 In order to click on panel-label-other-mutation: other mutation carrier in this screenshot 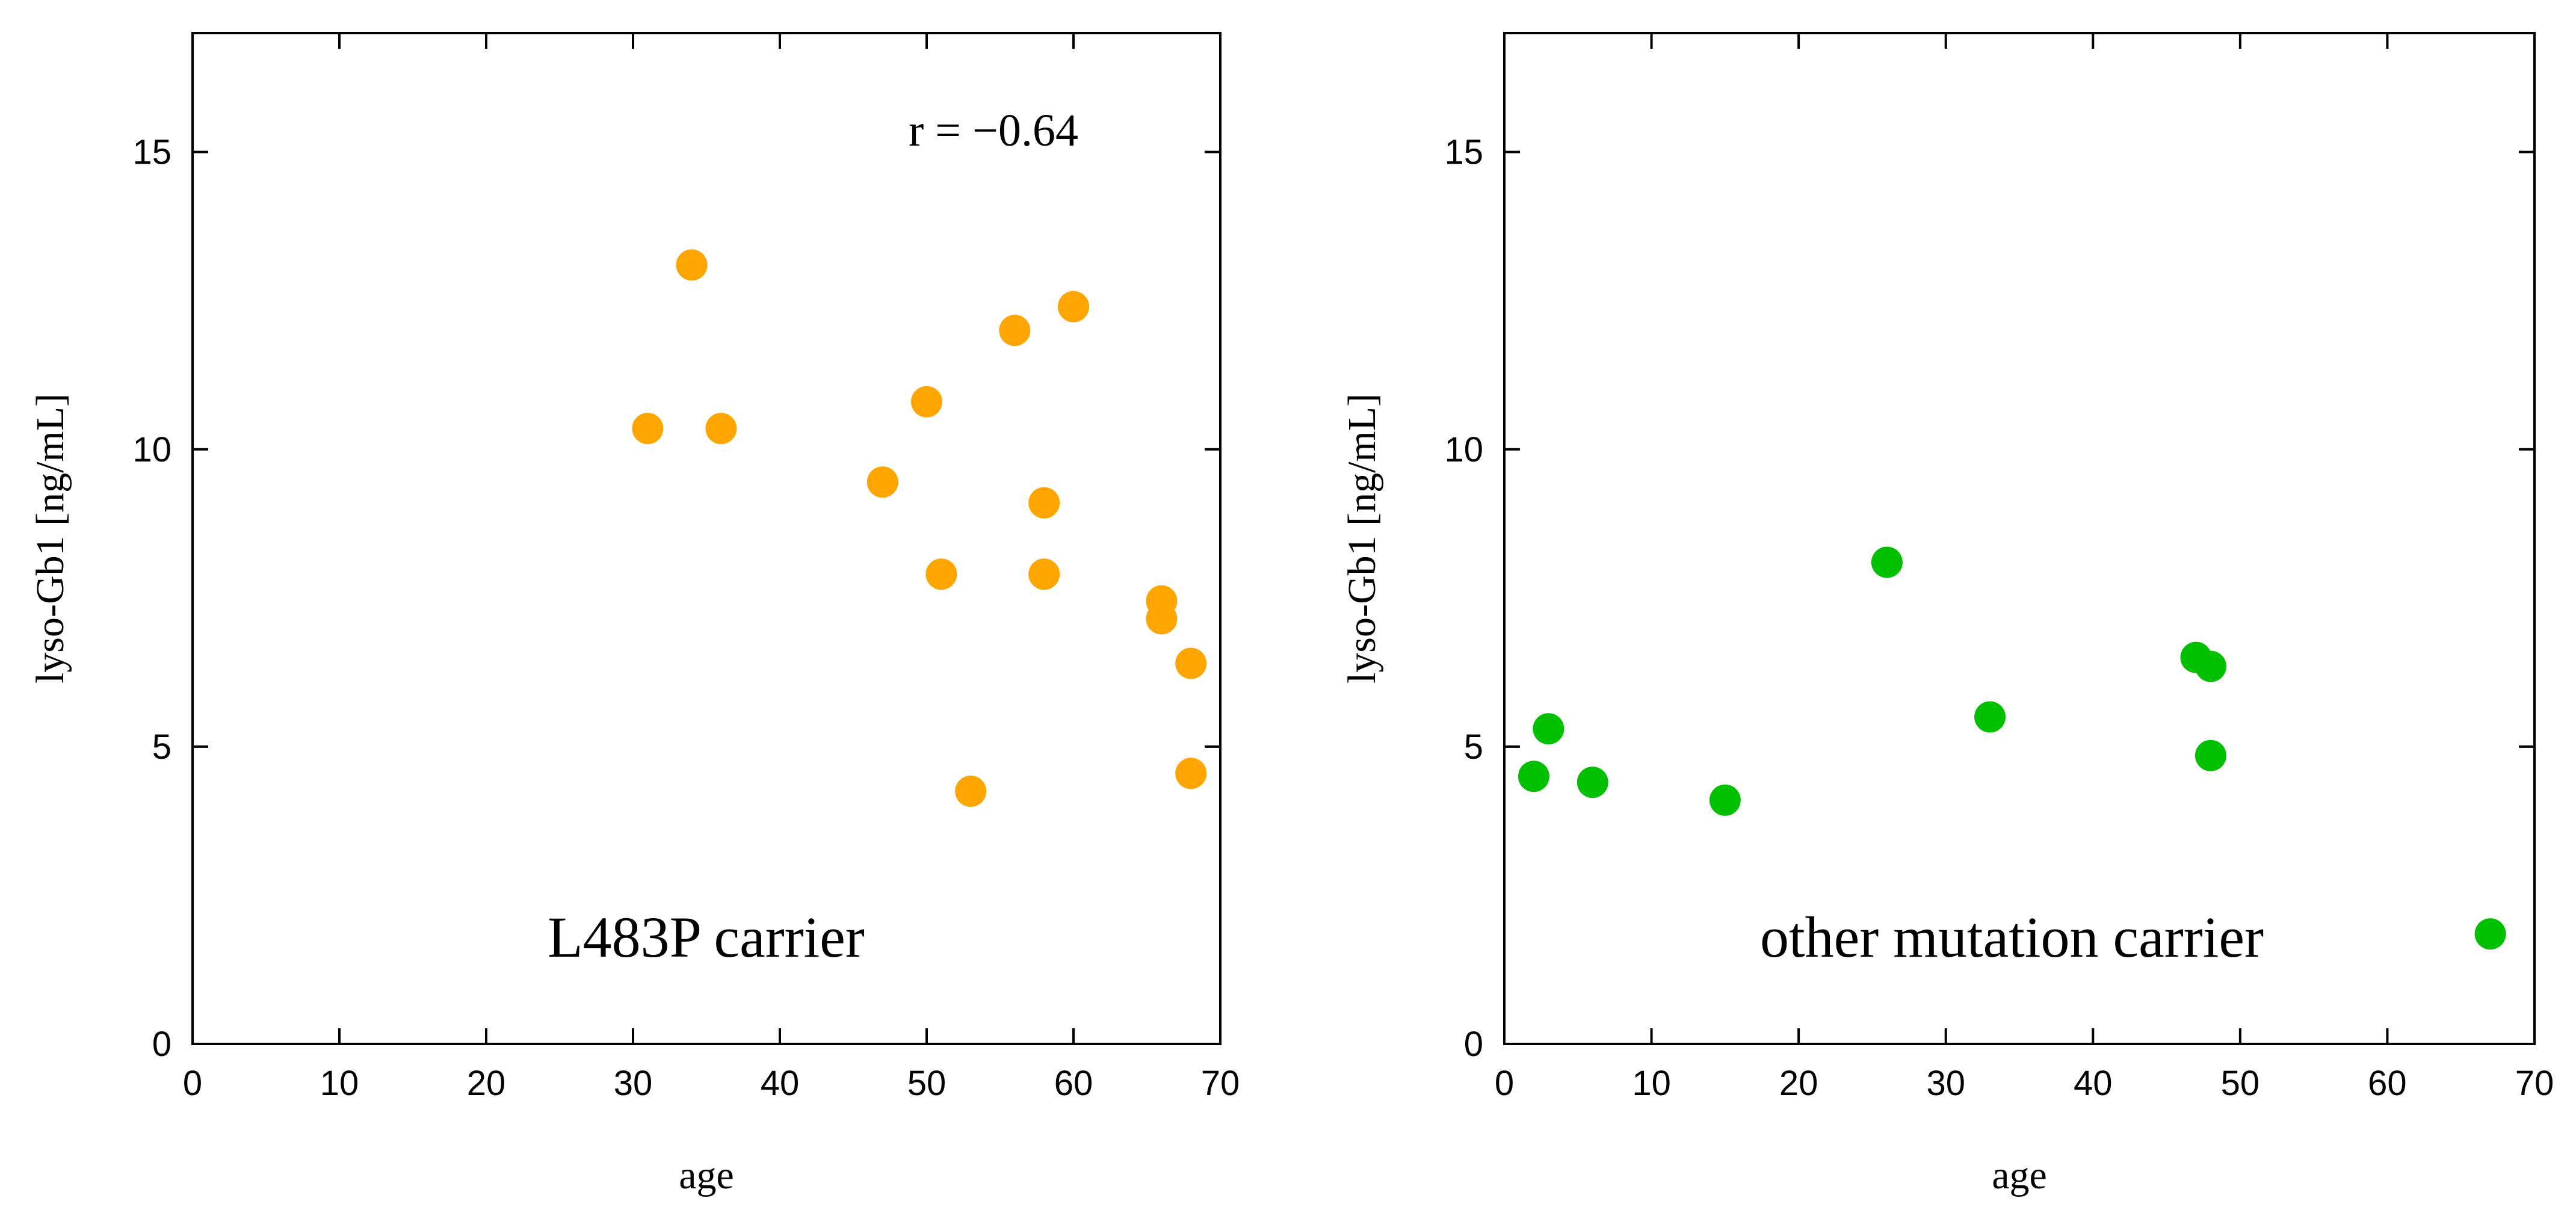, I will do `click(2012, 937)`.